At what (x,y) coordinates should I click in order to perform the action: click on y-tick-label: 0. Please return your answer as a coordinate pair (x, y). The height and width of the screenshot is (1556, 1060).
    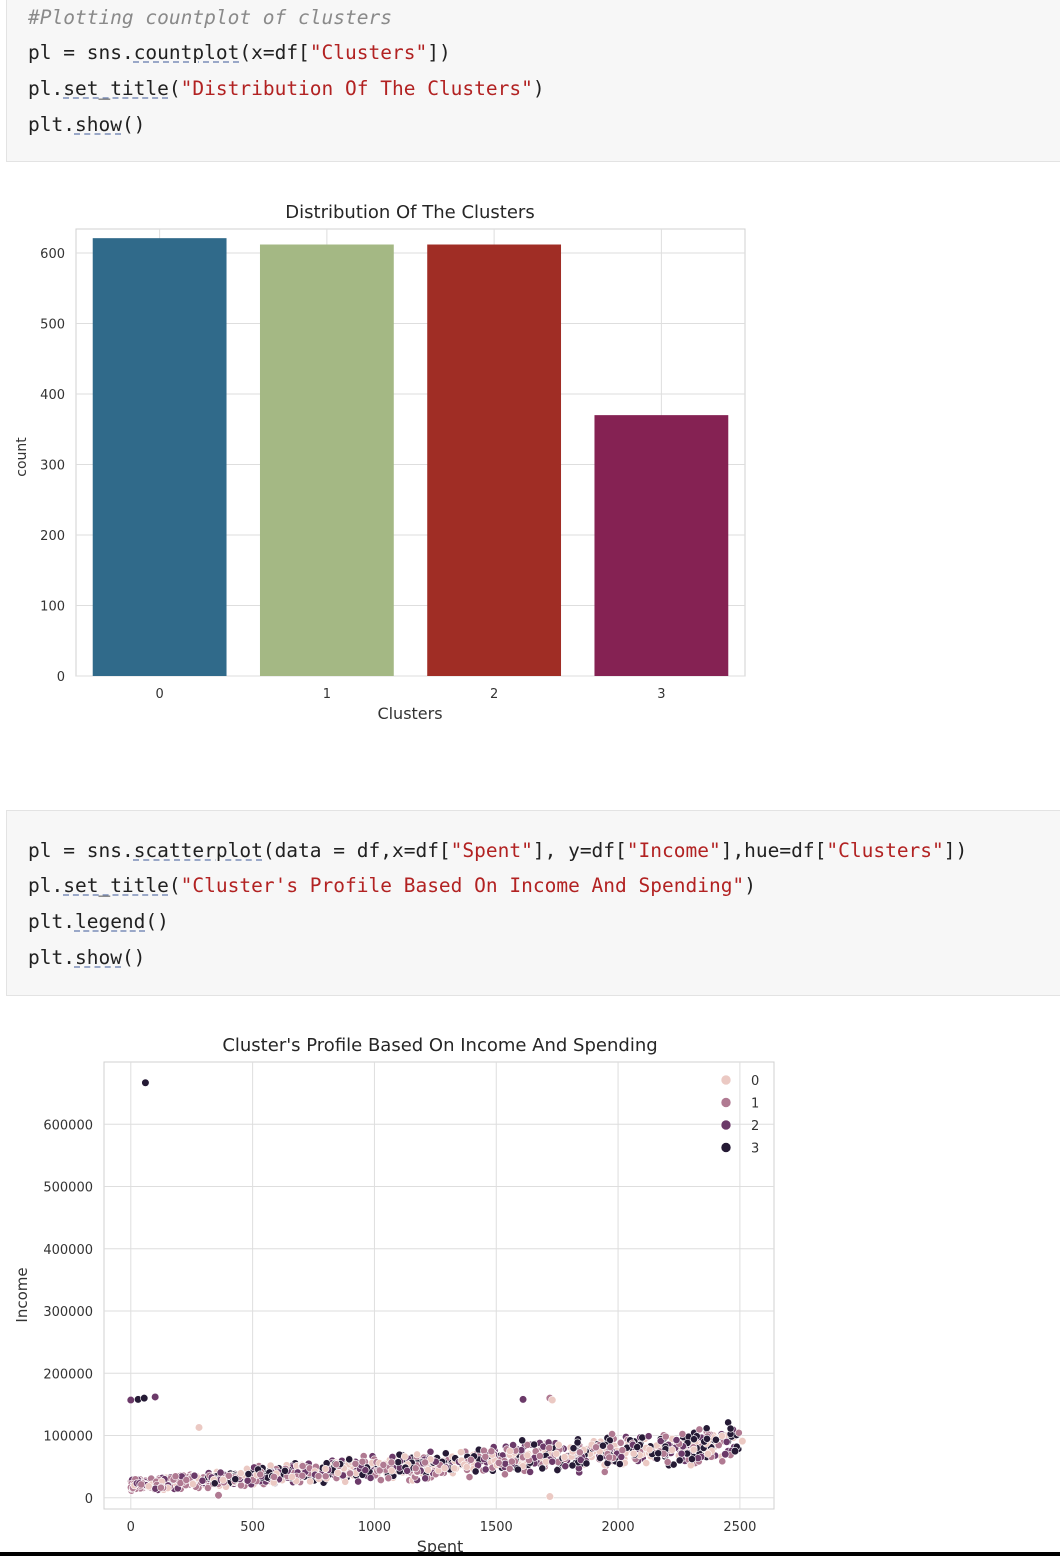
    Looking at the image, I should click on (89, 1499).